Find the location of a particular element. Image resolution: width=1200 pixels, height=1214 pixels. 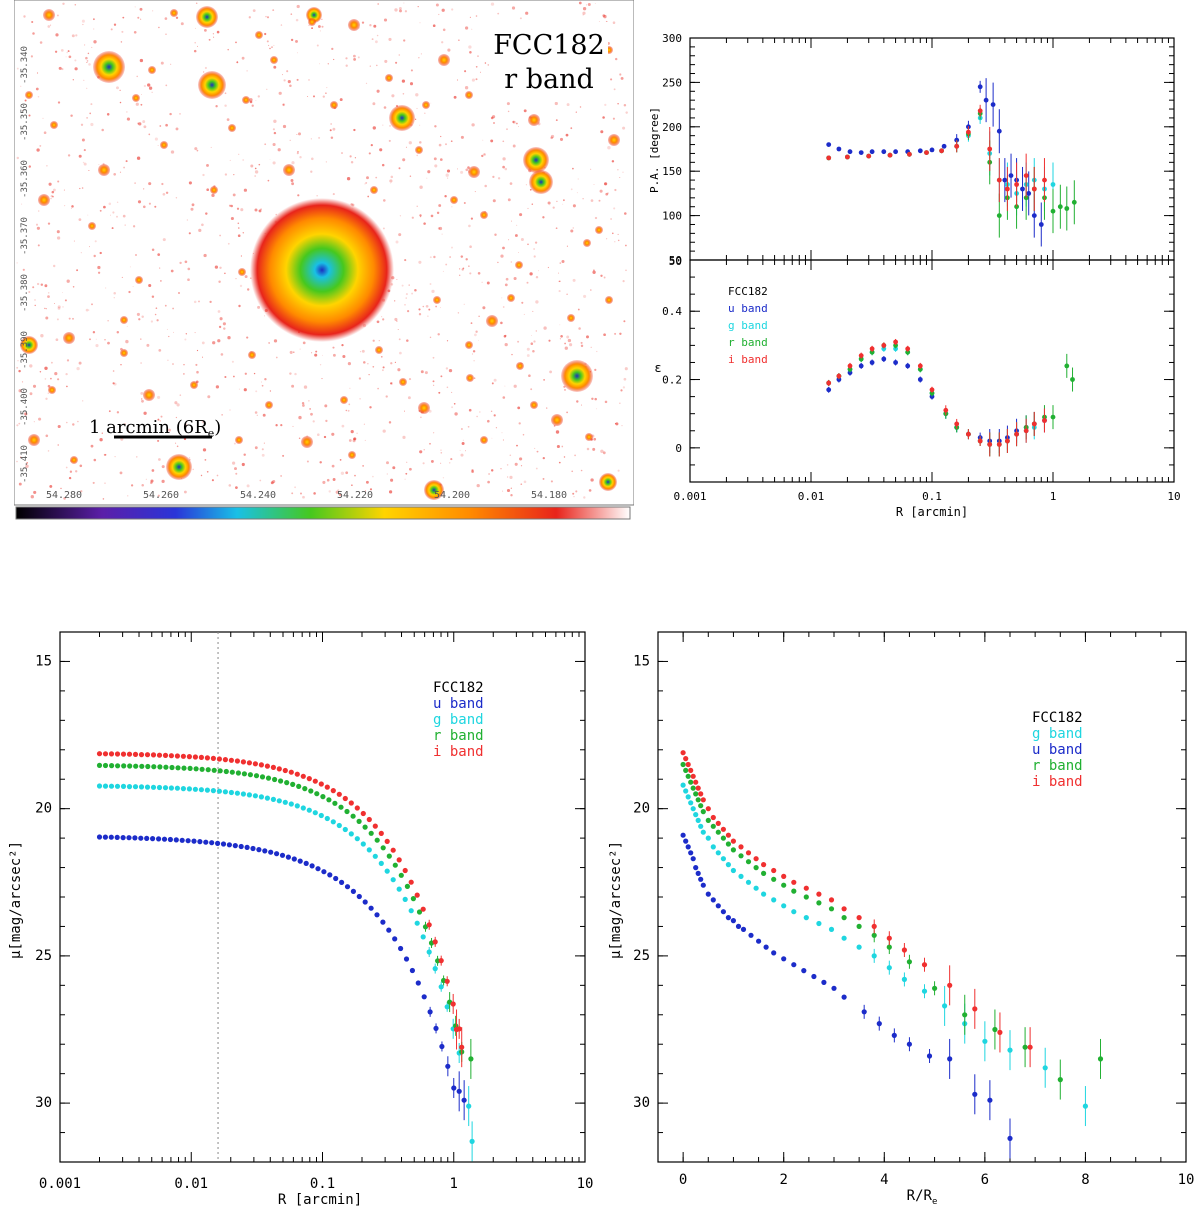

mu-re-legend-i: i band is located at coordinates (1057, 782).